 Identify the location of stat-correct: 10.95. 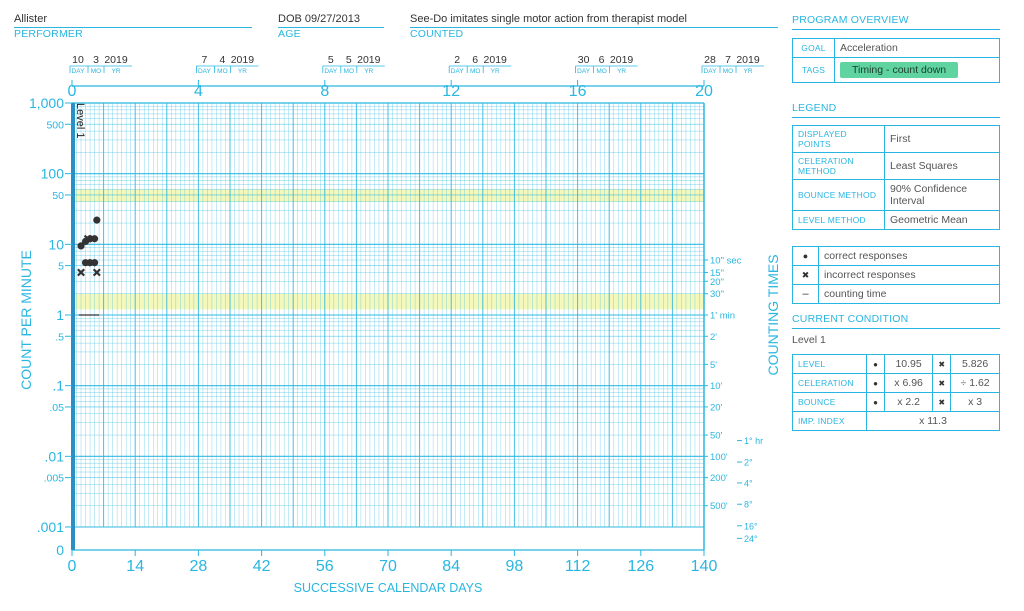
(908, 364).